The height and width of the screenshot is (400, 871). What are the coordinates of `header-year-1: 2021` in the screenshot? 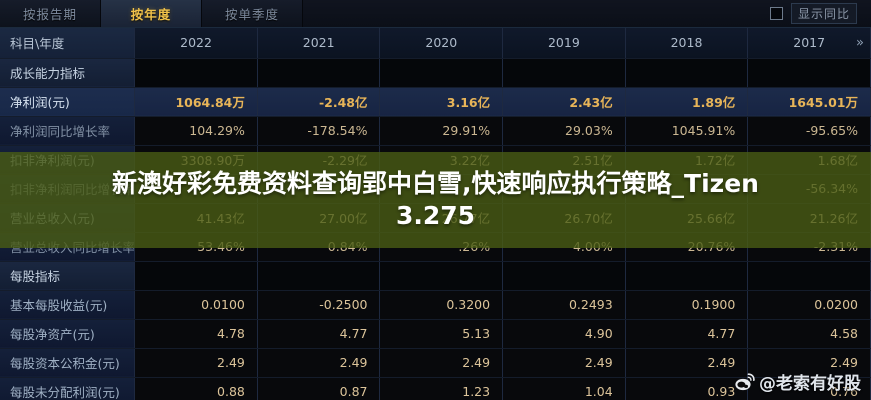 It's located at (319, 43).